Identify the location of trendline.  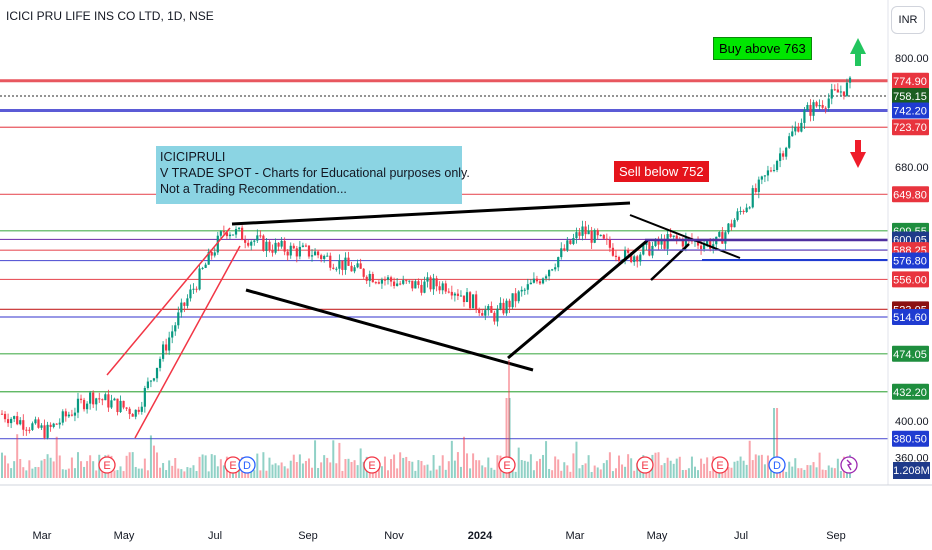
(187, 342).